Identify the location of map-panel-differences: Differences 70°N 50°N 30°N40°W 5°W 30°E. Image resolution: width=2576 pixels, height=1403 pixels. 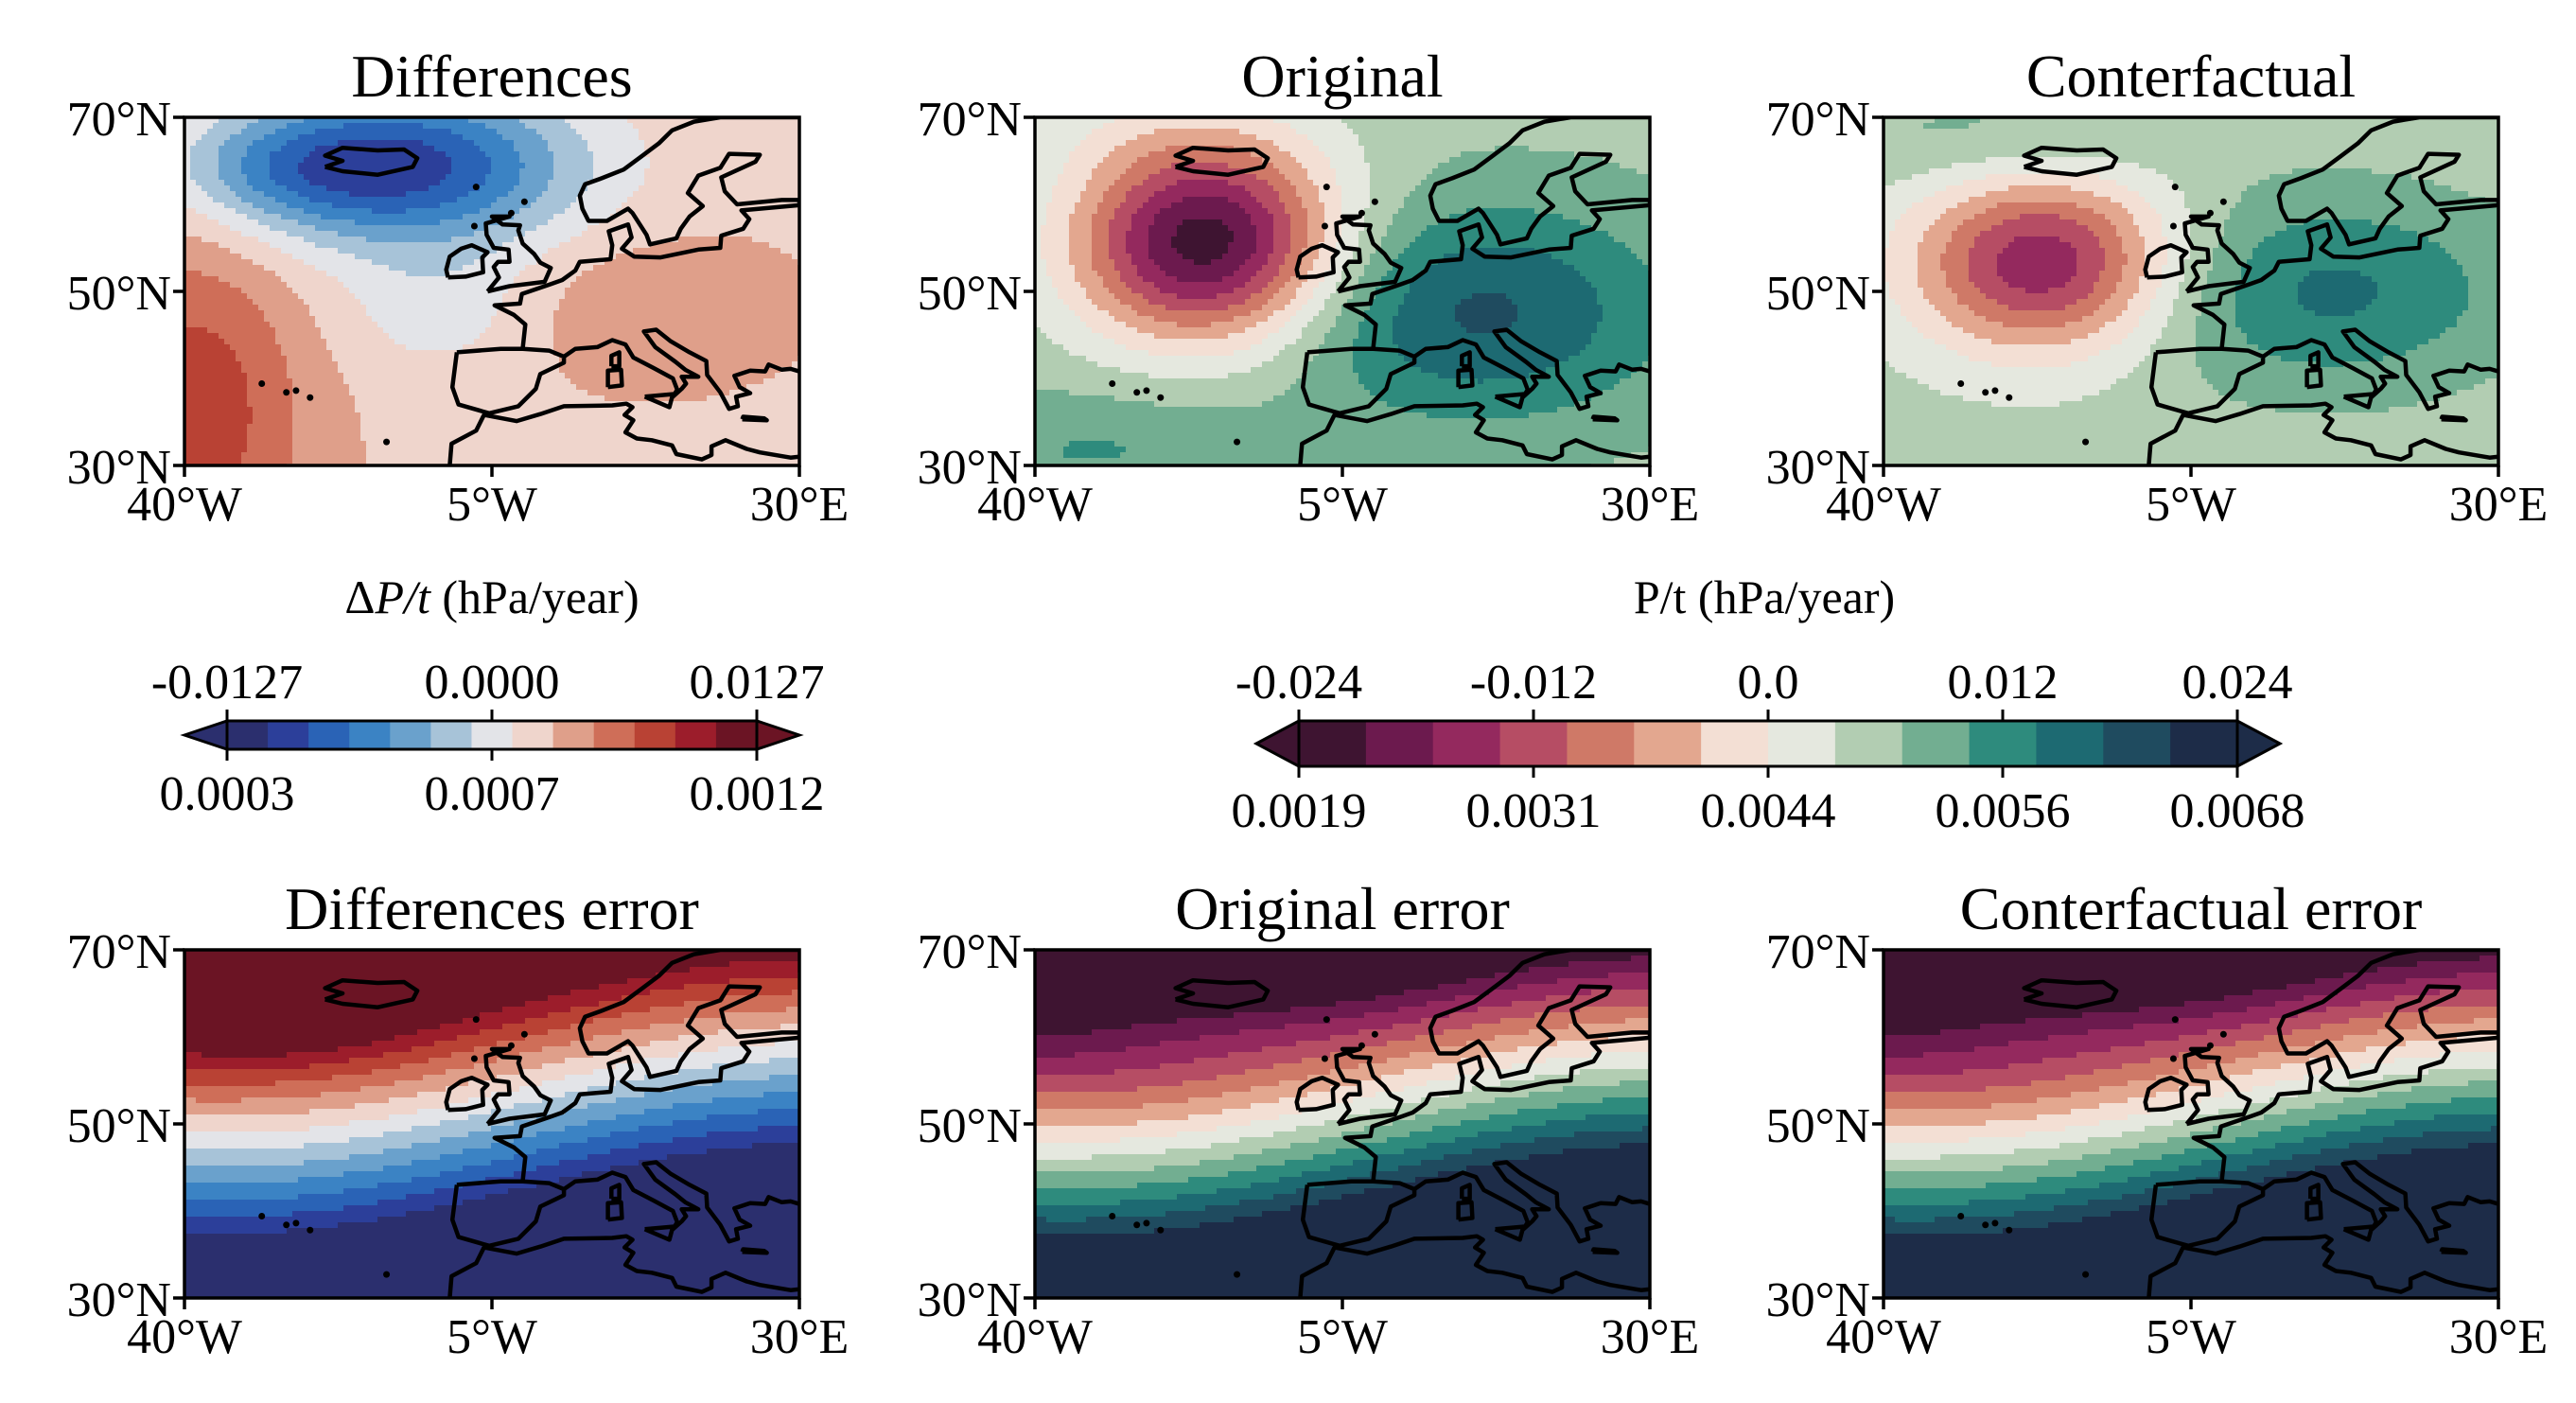
(458, 287).